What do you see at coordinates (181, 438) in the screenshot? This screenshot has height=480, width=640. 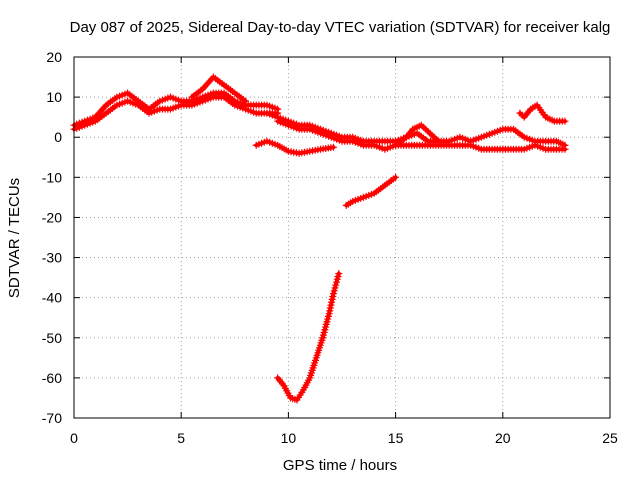 I see `x-tick-label: 5` at bounding box center [181, 438].